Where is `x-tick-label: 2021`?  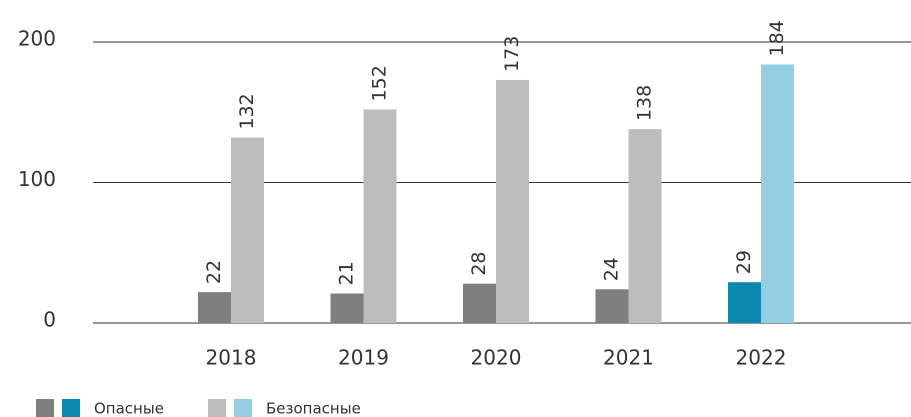
x-tick-label: 2021 is located at coordinates (628, 358).